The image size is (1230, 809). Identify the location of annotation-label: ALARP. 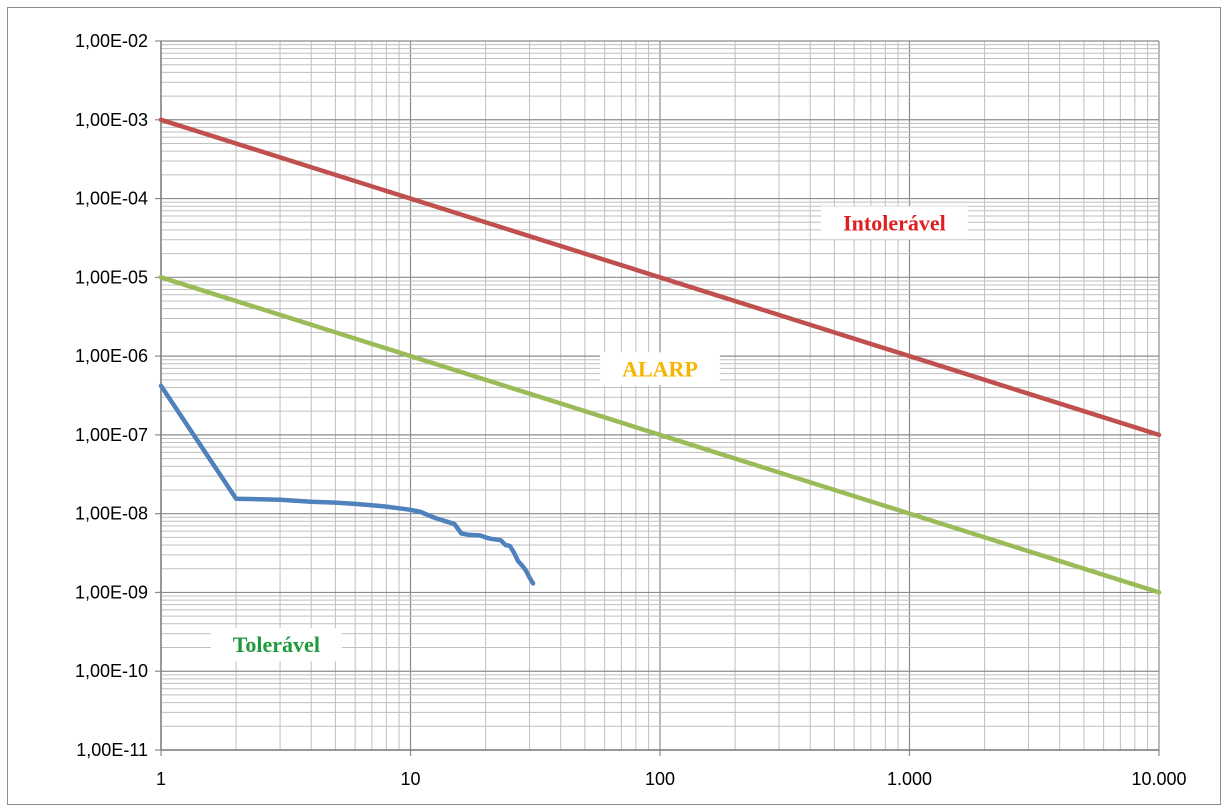
(660, 368).